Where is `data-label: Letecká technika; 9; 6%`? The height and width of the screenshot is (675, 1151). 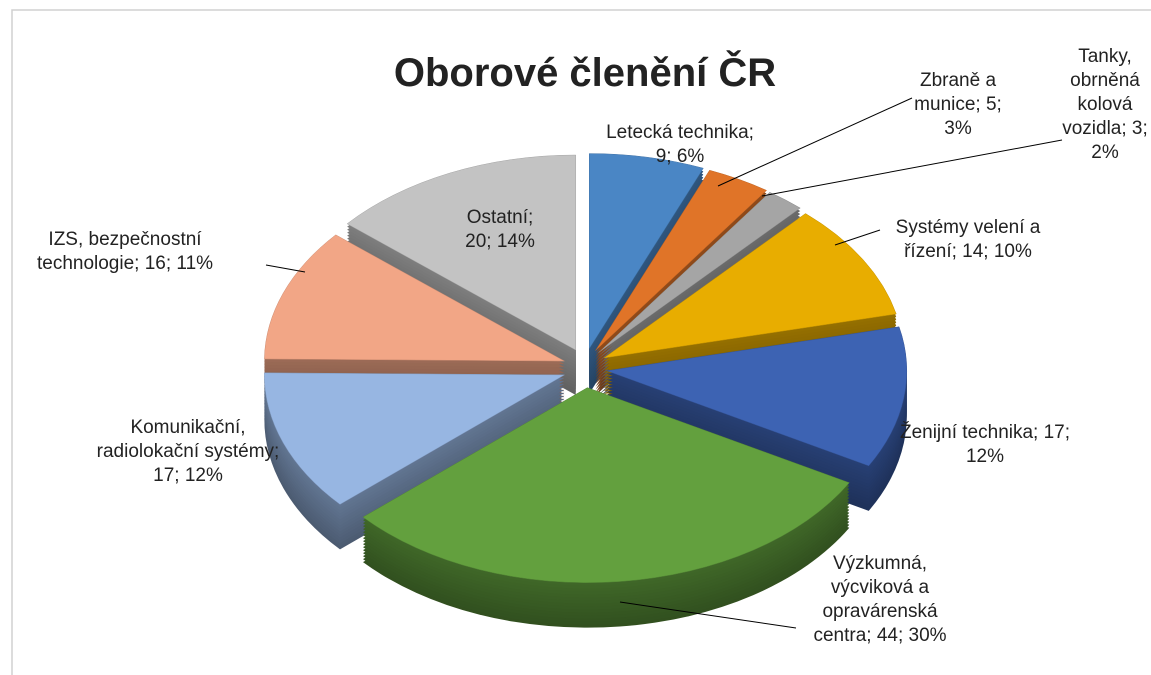
data-label: Letecká technika; 9; 6% is located at coordinates (680, 144).